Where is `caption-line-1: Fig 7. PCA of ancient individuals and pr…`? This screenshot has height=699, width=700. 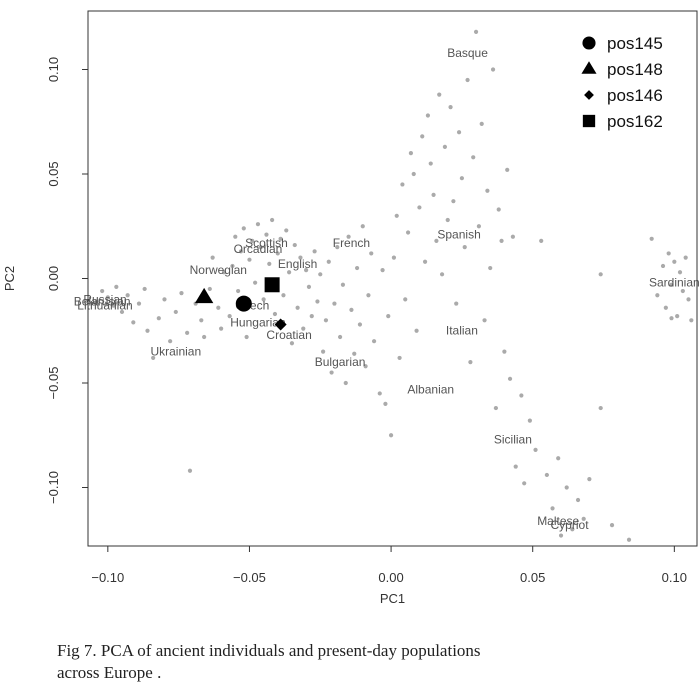 caption-line-1: Fig 7. PCA of ancient individuals and pr… is located at coordinates (269, 650).